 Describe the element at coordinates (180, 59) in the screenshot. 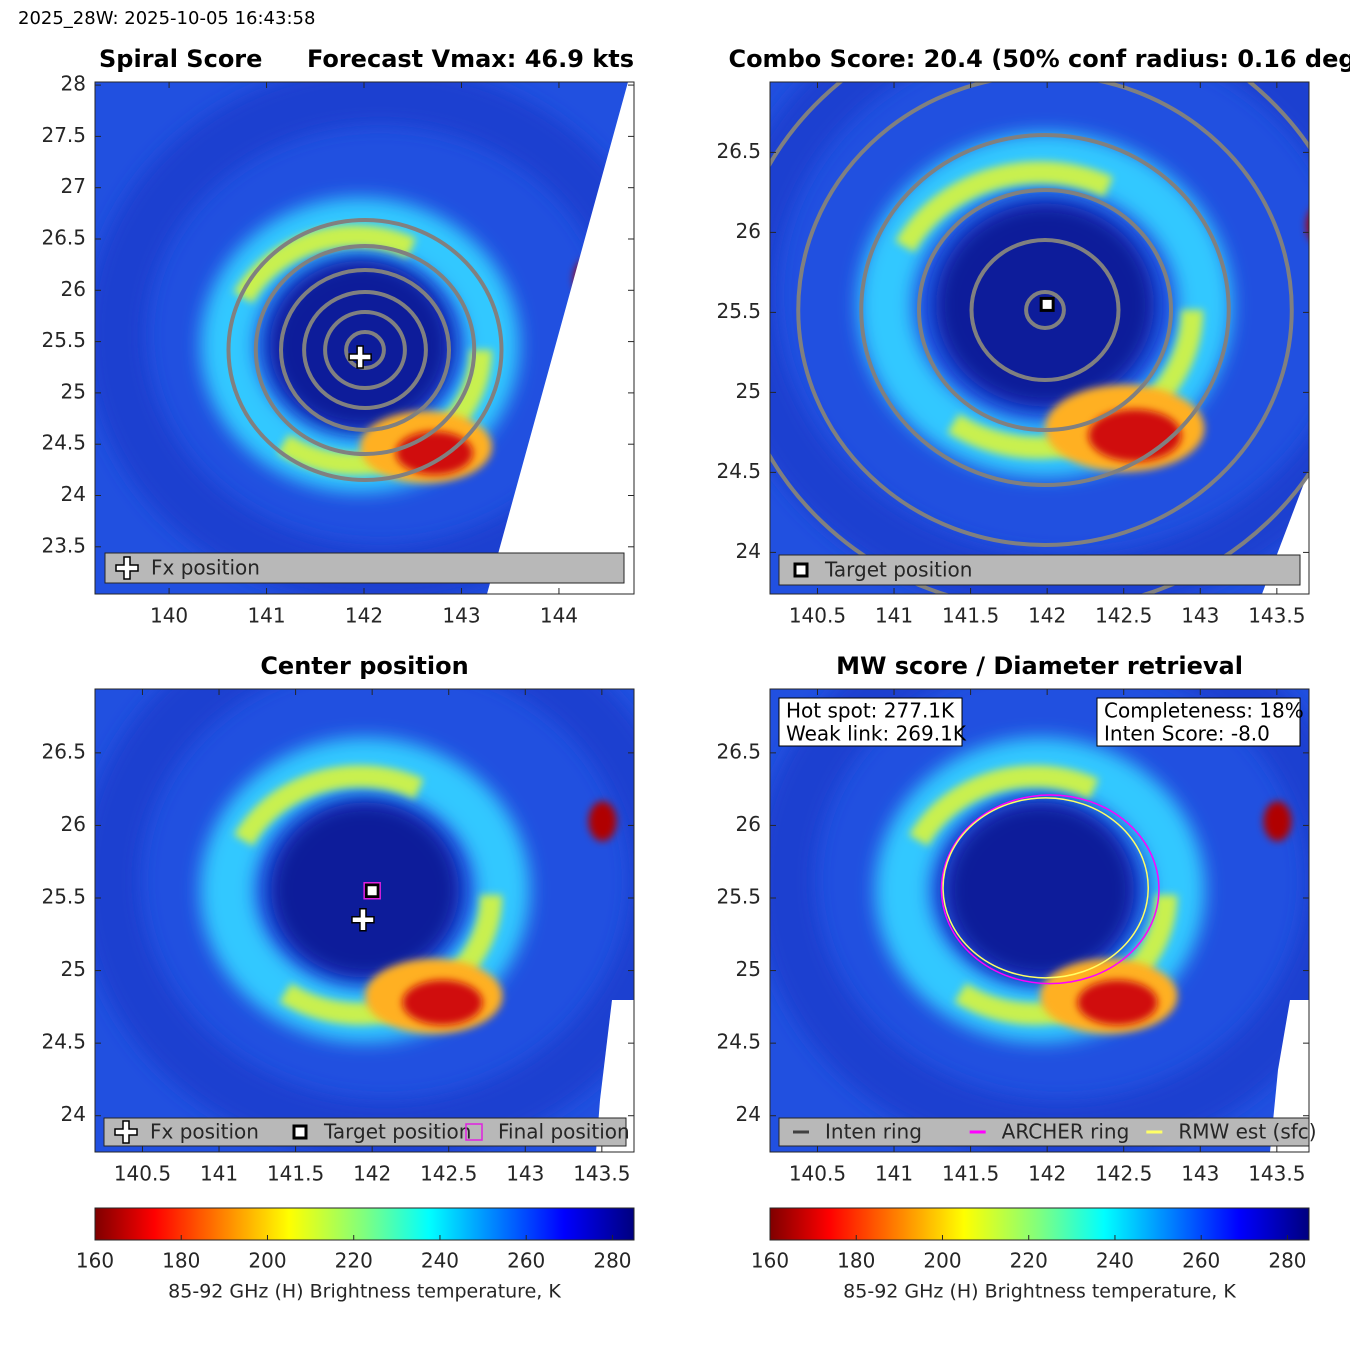

I see `panel-title: Spiral Score` at that location.